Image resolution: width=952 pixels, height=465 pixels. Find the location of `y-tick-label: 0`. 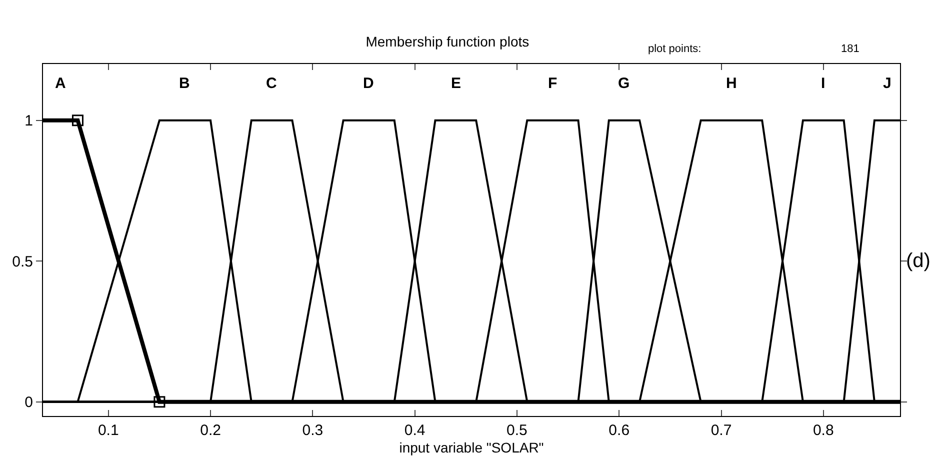

y-tick-label: 0 is located at coordinates (28, 403).